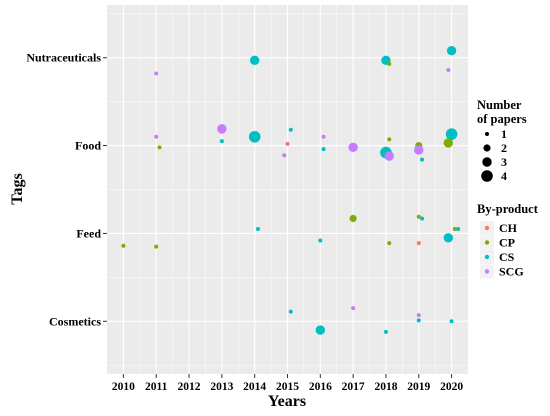  I want to click on legend-color-label: CH, so click(508, 228).